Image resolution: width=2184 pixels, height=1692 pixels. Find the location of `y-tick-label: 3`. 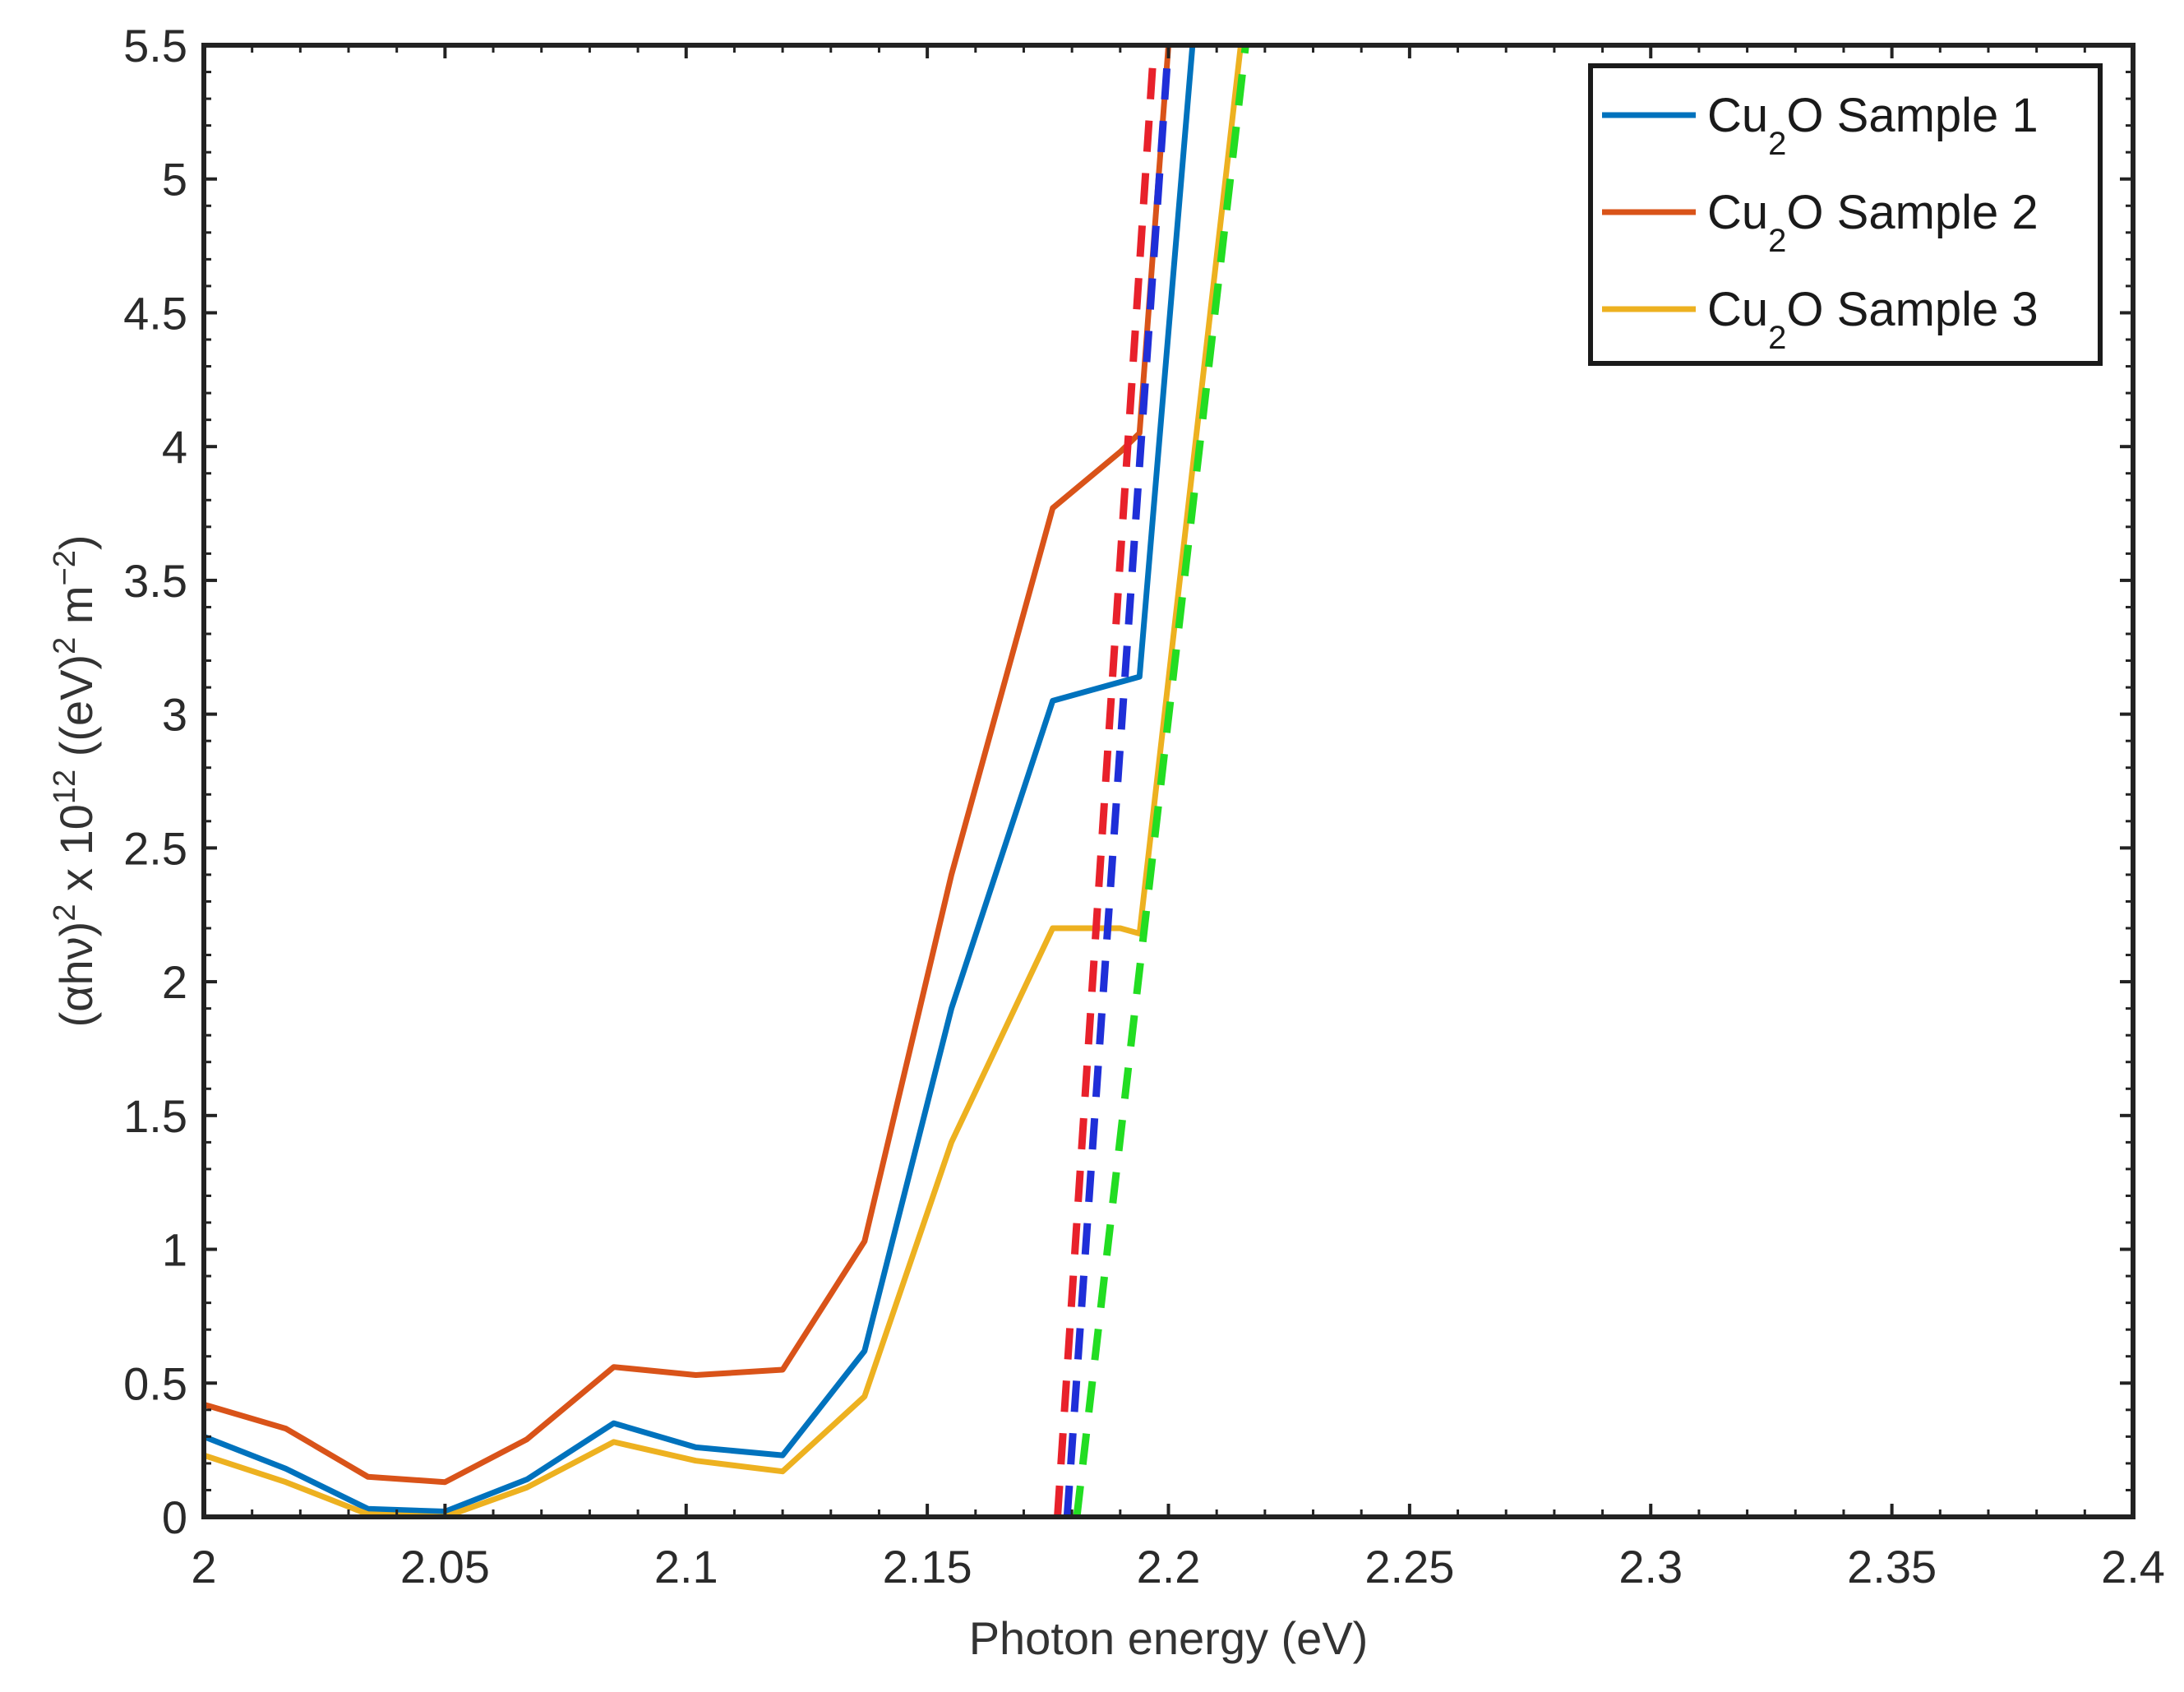

y-tick-label: 3 is located at coordinates (174, 715).